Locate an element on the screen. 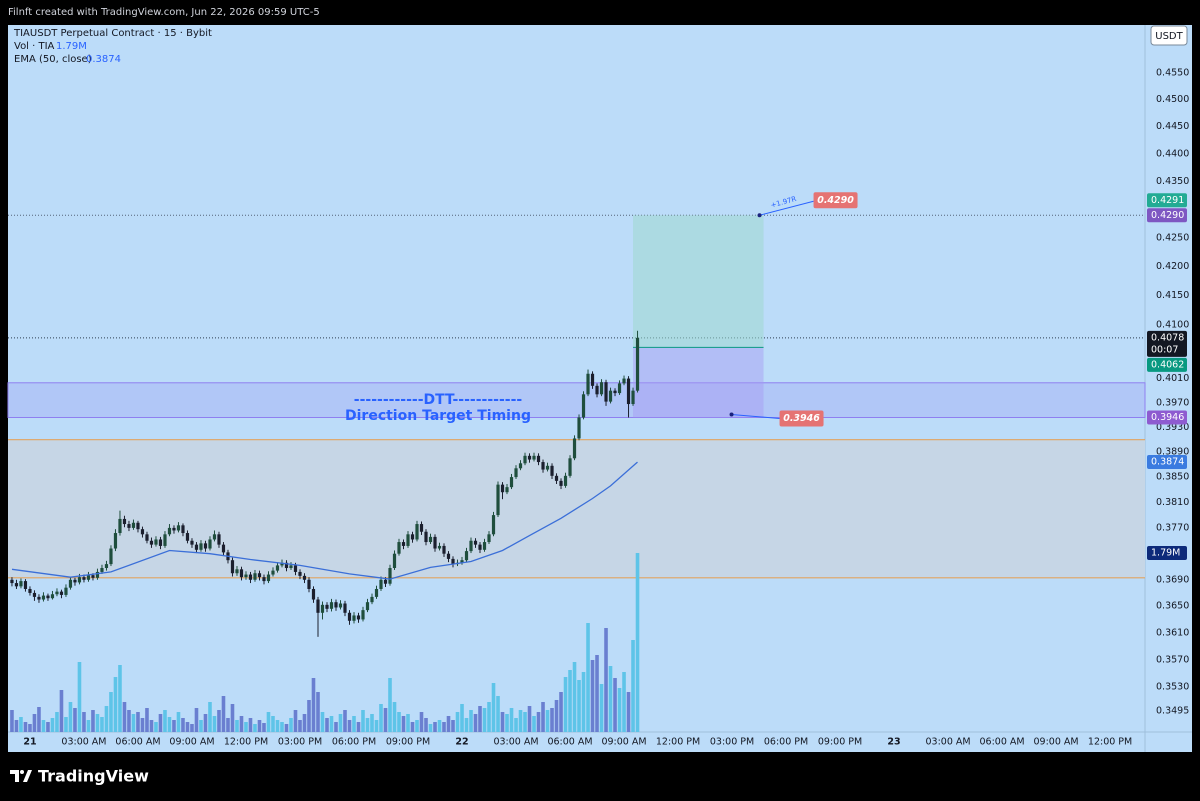  price-label: 0.4290 is located at coordinates (1167, 215).